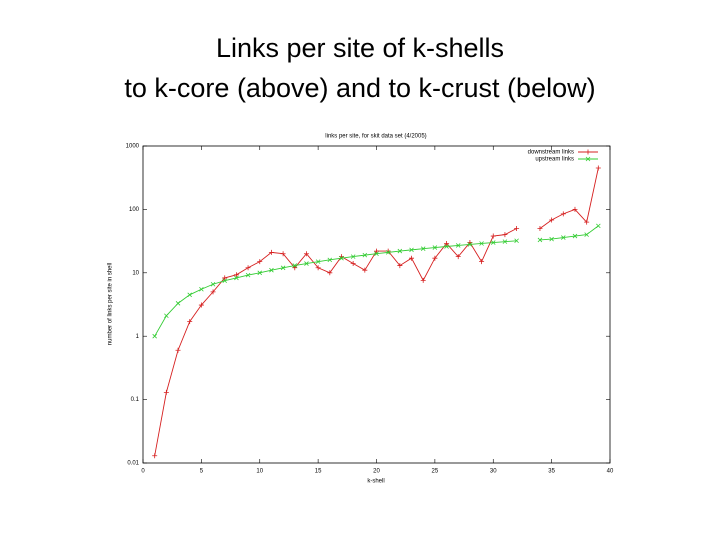 This screenshot has width=720, height=540. Describe the element at coordinates (493, 472) in the screenshot. I see `x-tick-label: 30` at that location.